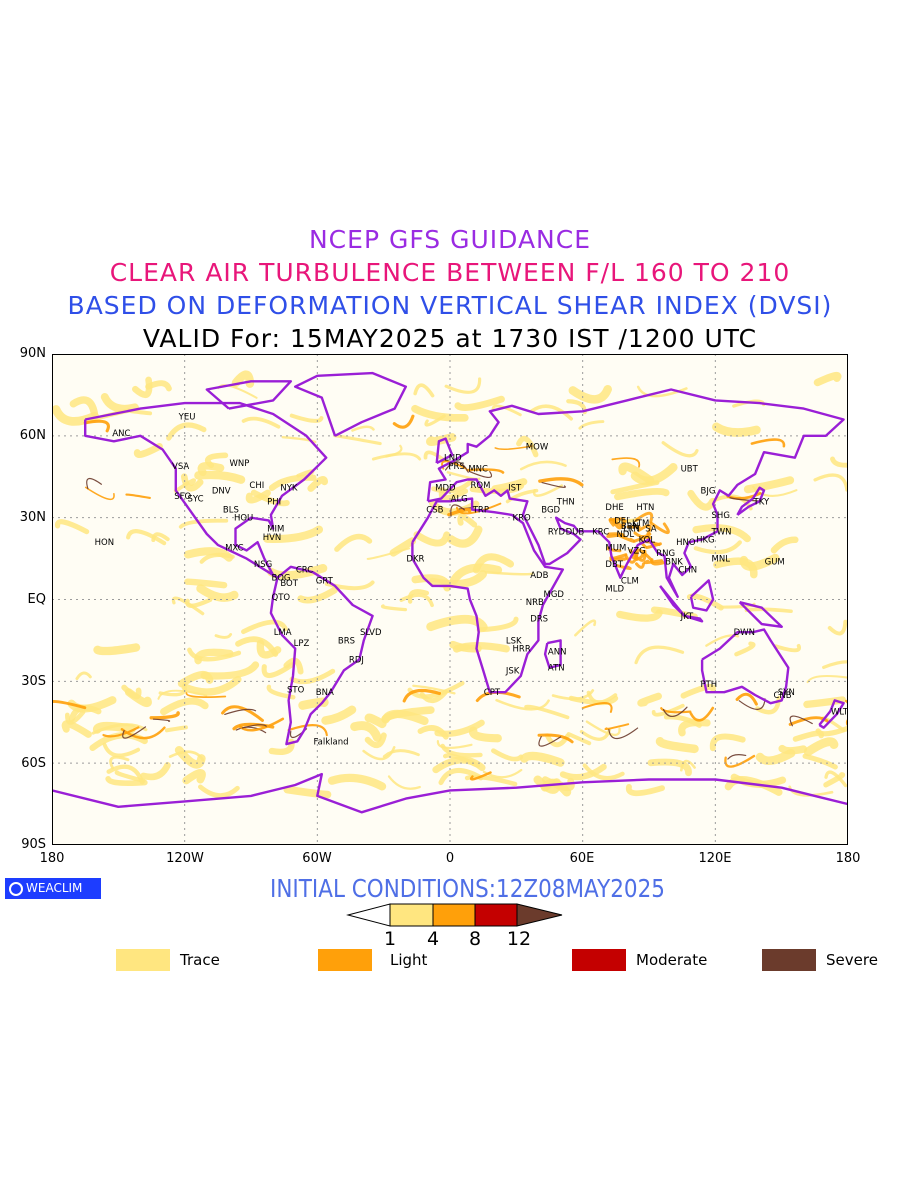 The width and height of the screenshot is (900, 1200). What do you see at coordinates (475, 939) in the screenshot?
I see `colorbar-label-8: 8` at bounding box center [475, 939].